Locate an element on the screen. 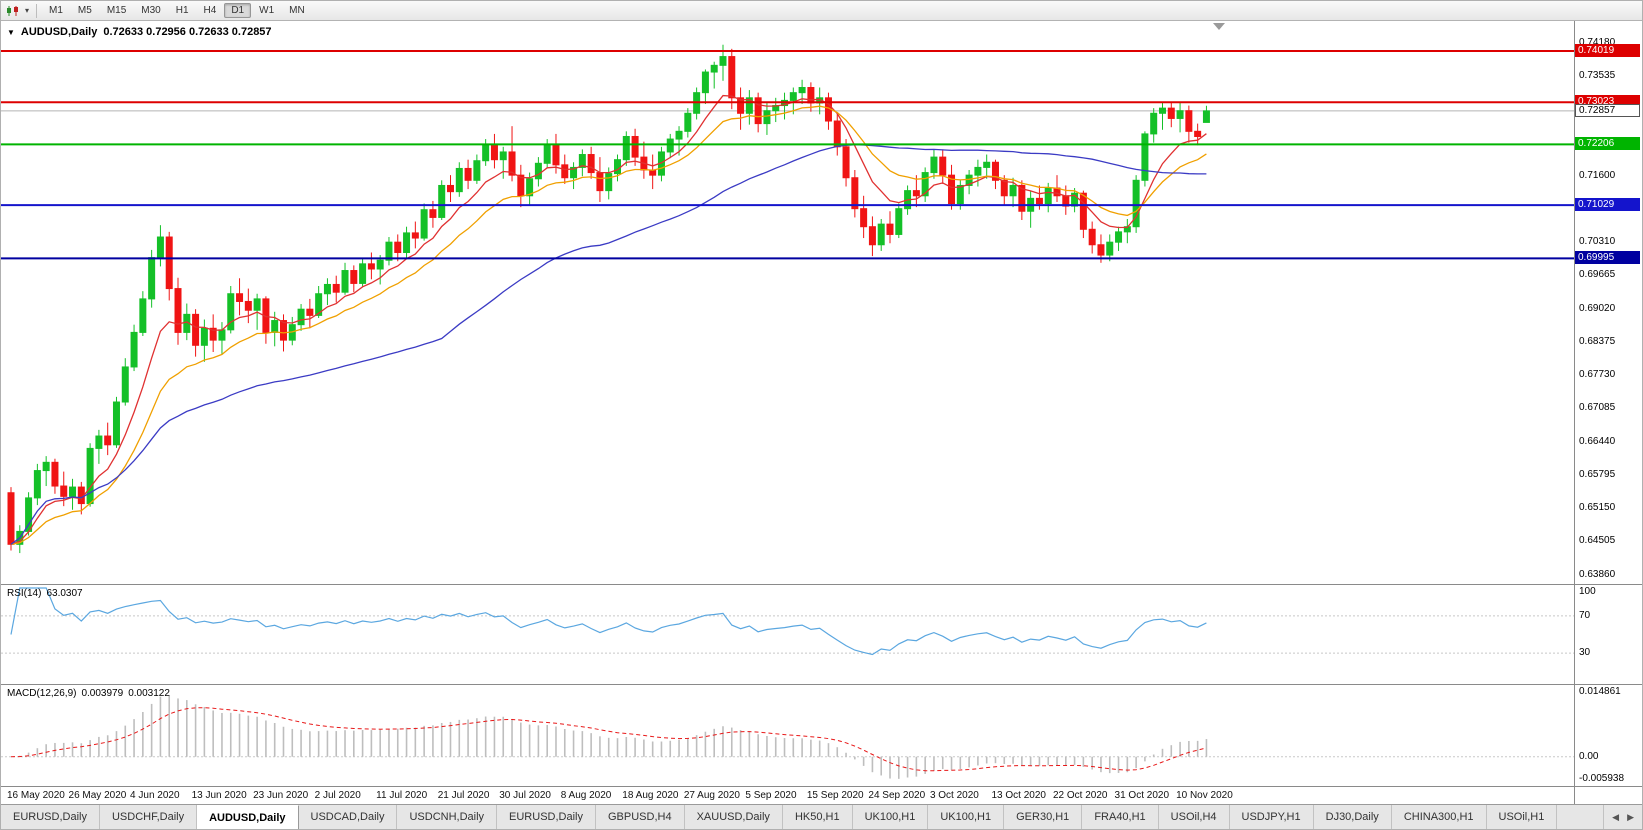 Image resolution: width=1643 pixels, height=830 pixels. tabs-scroll-left-icon: ◀ is located at coordinates (1616, 816).